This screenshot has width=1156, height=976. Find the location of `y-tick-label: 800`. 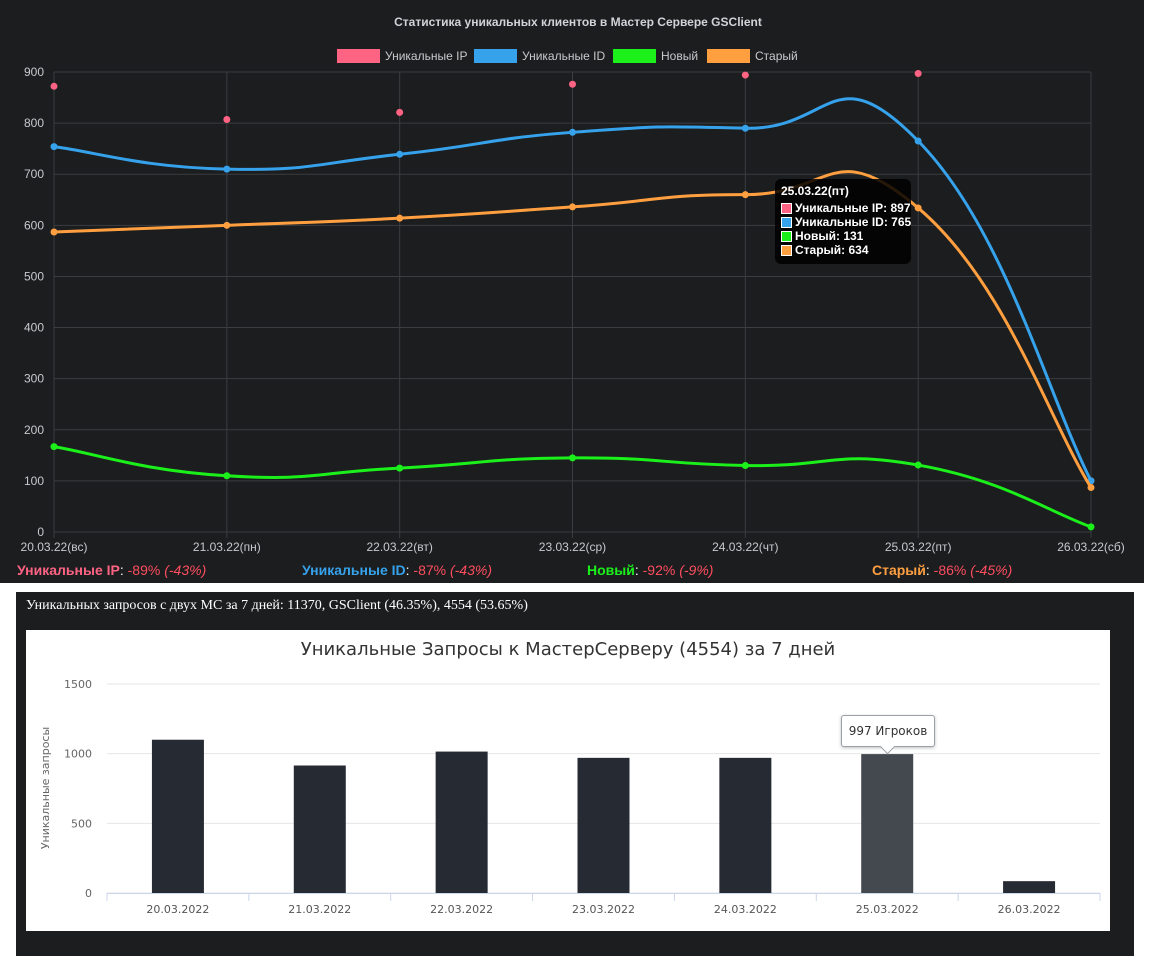

y-tick-label: 800 is located at coordinates (34, 123).